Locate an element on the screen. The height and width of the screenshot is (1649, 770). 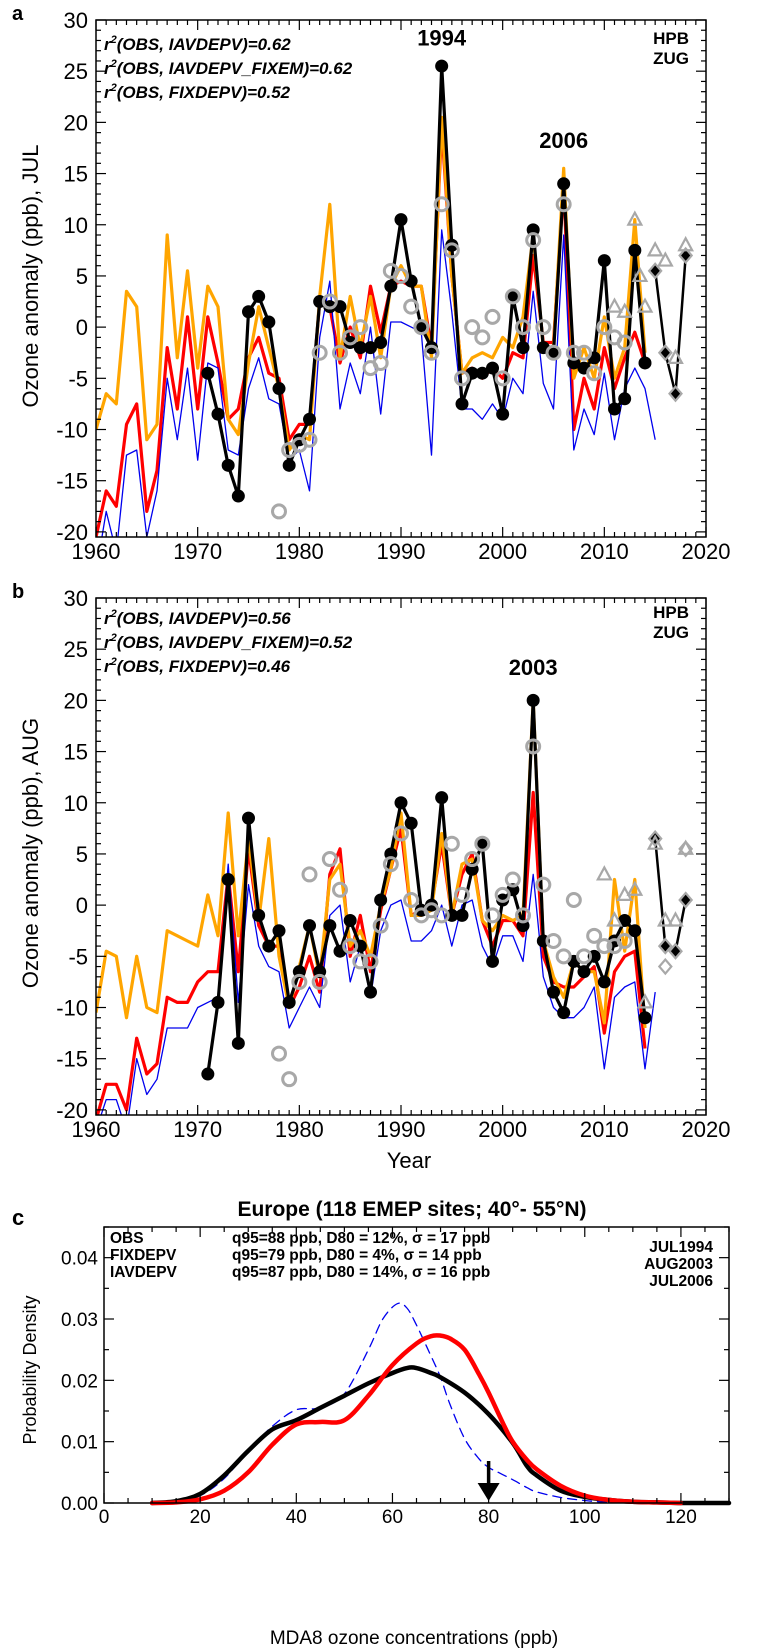
b-marker-zug-1979 is located at coordinates (289, 1079).